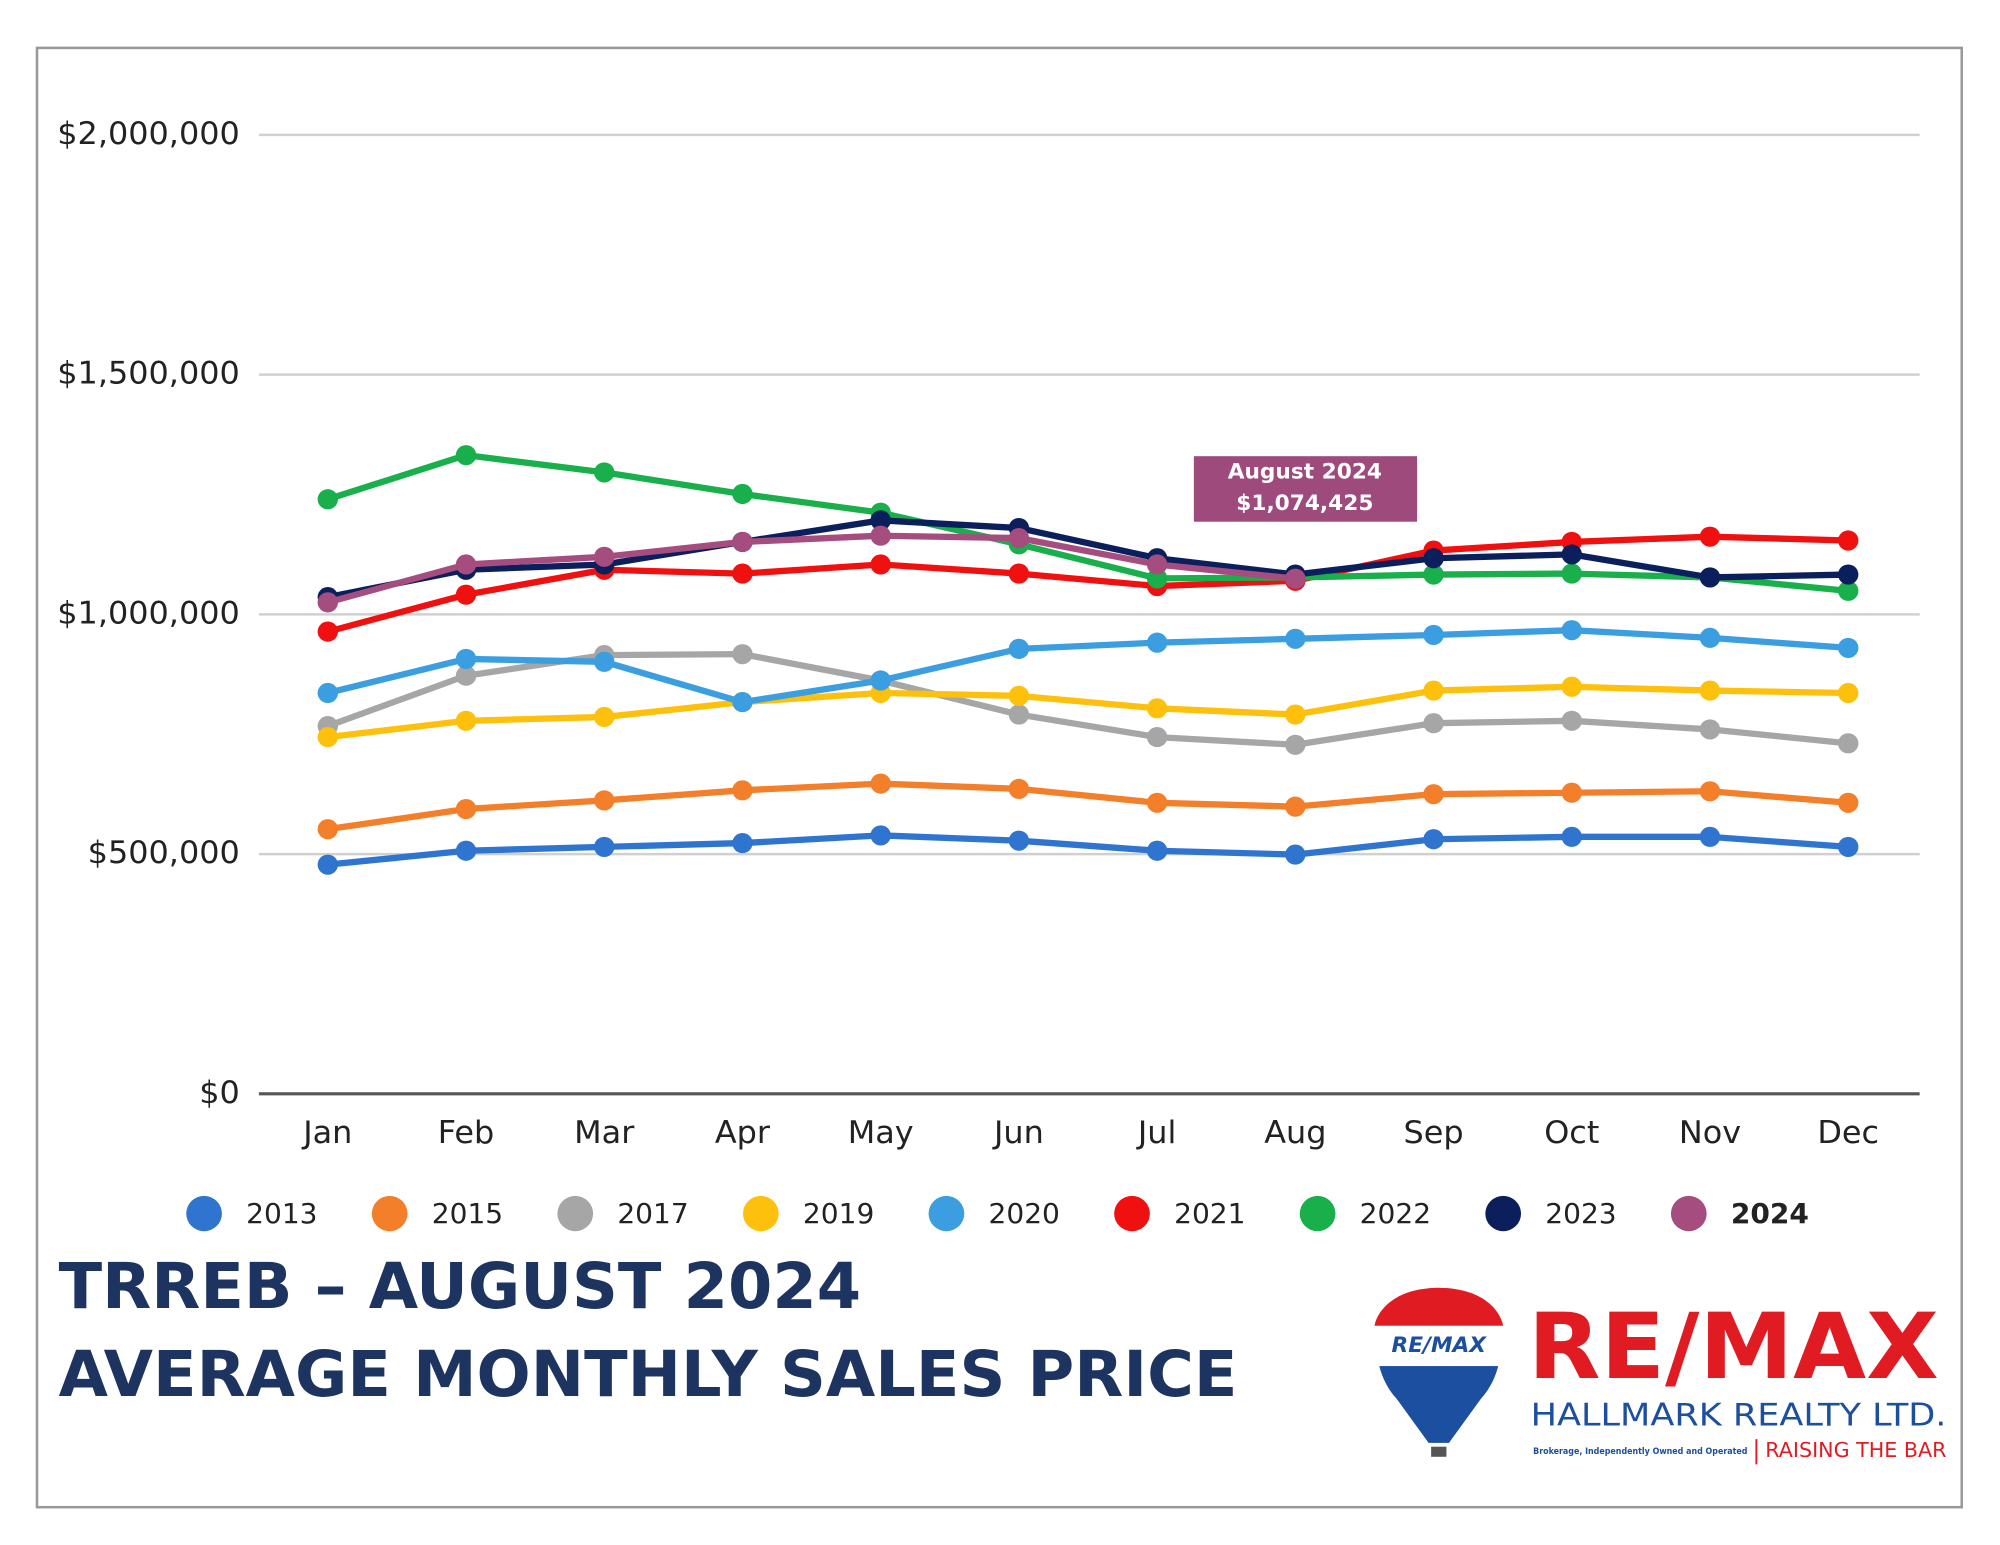 The height and width of the screenshot is (1545, 2000). I want to click on annotation-box, so click(1305, 489).